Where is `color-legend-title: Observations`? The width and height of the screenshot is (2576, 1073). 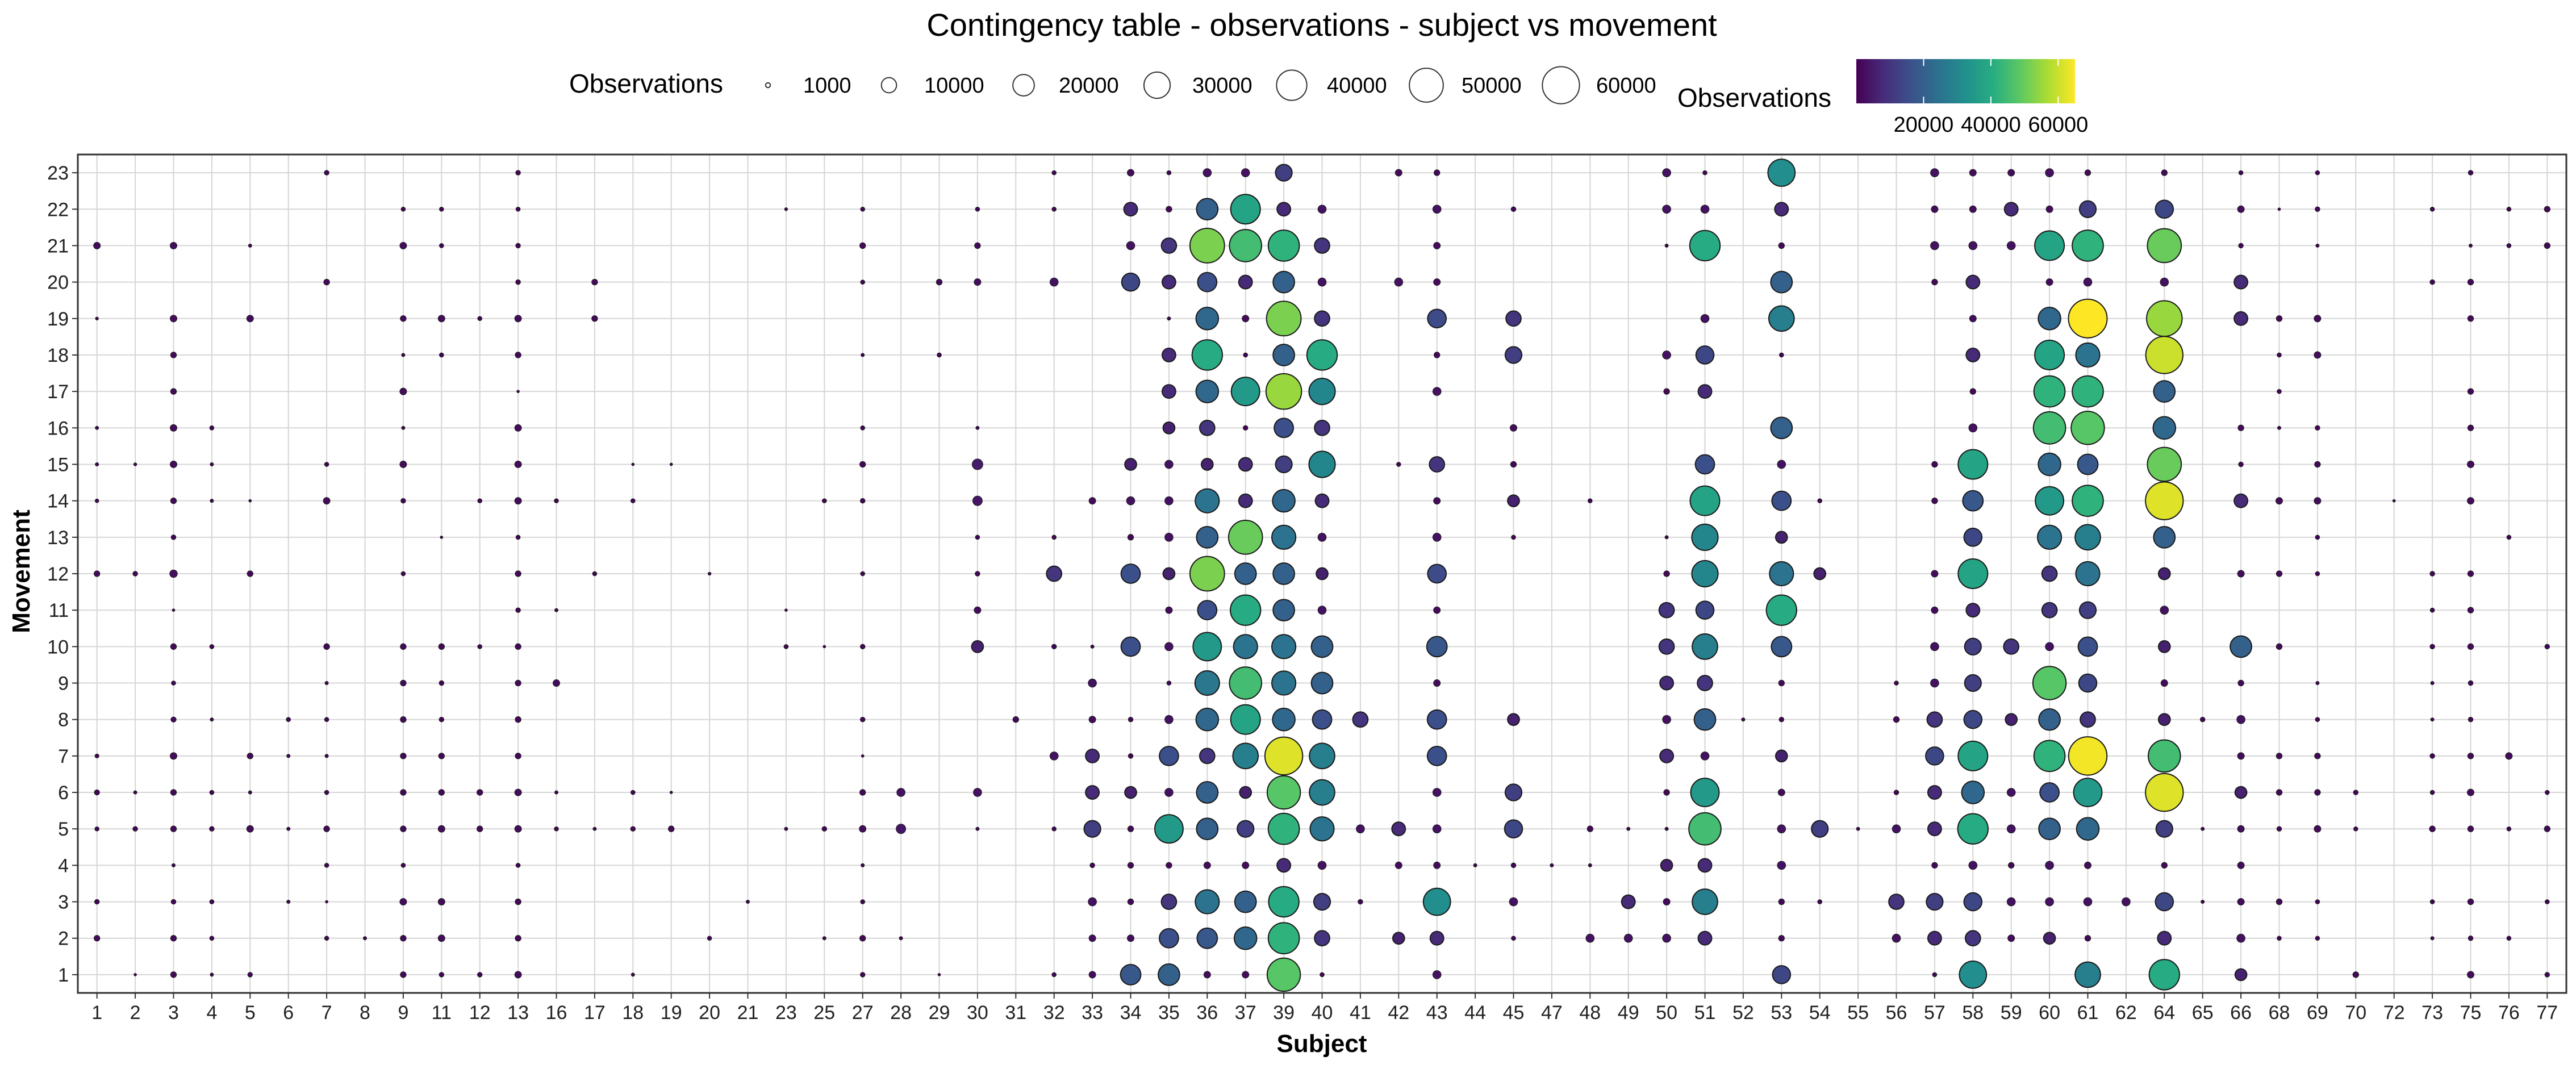
color-legend-title: Observations is located at coordinates (1754, 98).